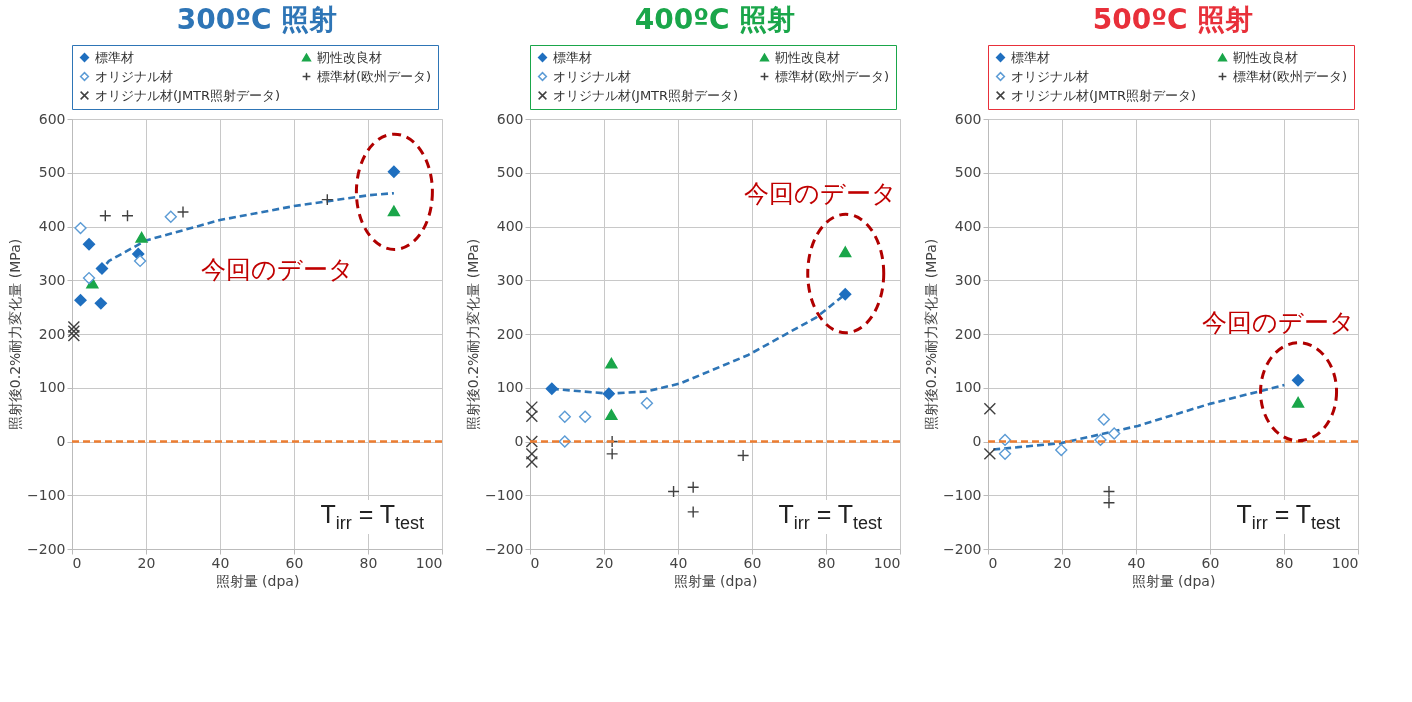 Image resolution: width=1412 pixels, height=702 pixels. Describe the element at coordinates (968, 118) in the screenshot. I see `y-tick-label: 600` at that location.